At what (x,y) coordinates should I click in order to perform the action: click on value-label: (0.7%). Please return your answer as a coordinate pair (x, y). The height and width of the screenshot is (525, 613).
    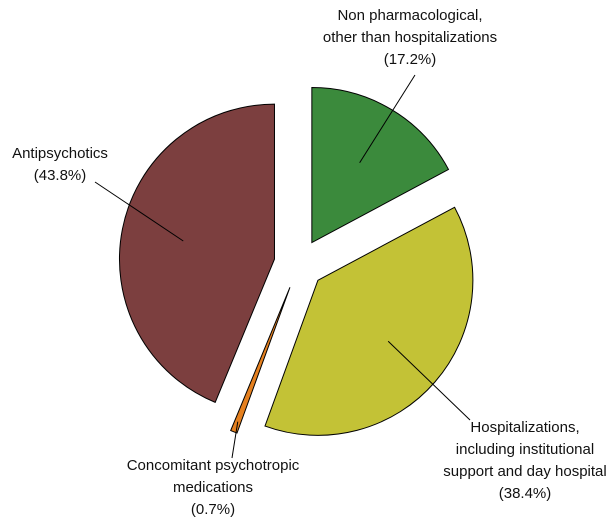
    Looking at the image, I should click on (213, 509).